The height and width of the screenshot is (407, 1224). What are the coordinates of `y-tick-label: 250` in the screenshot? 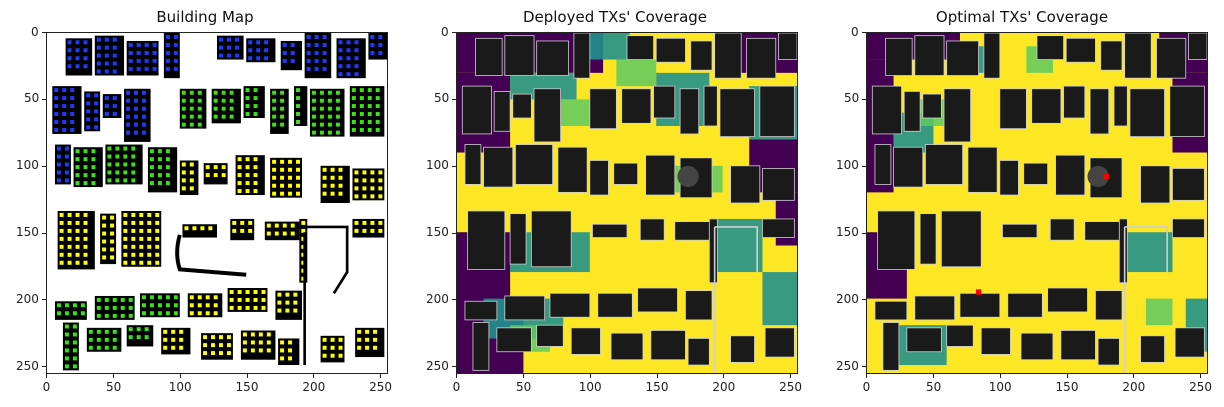 It's located at (847, 365).